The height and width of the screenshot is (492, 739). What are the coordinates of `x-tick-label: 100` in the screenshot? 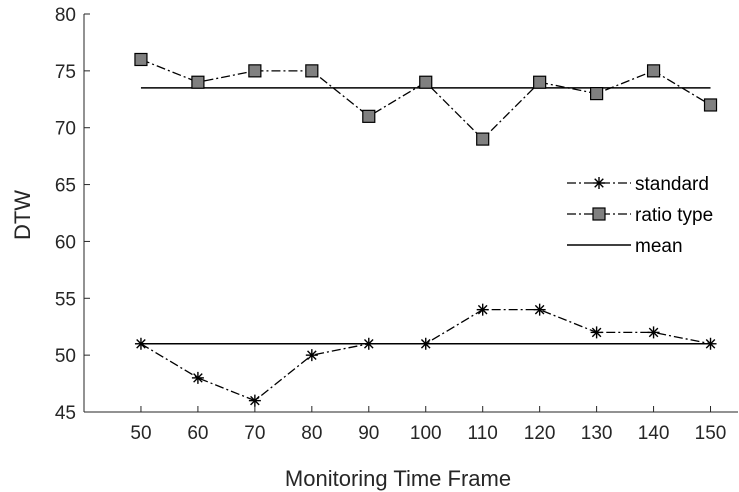 It's located at (426, 433).